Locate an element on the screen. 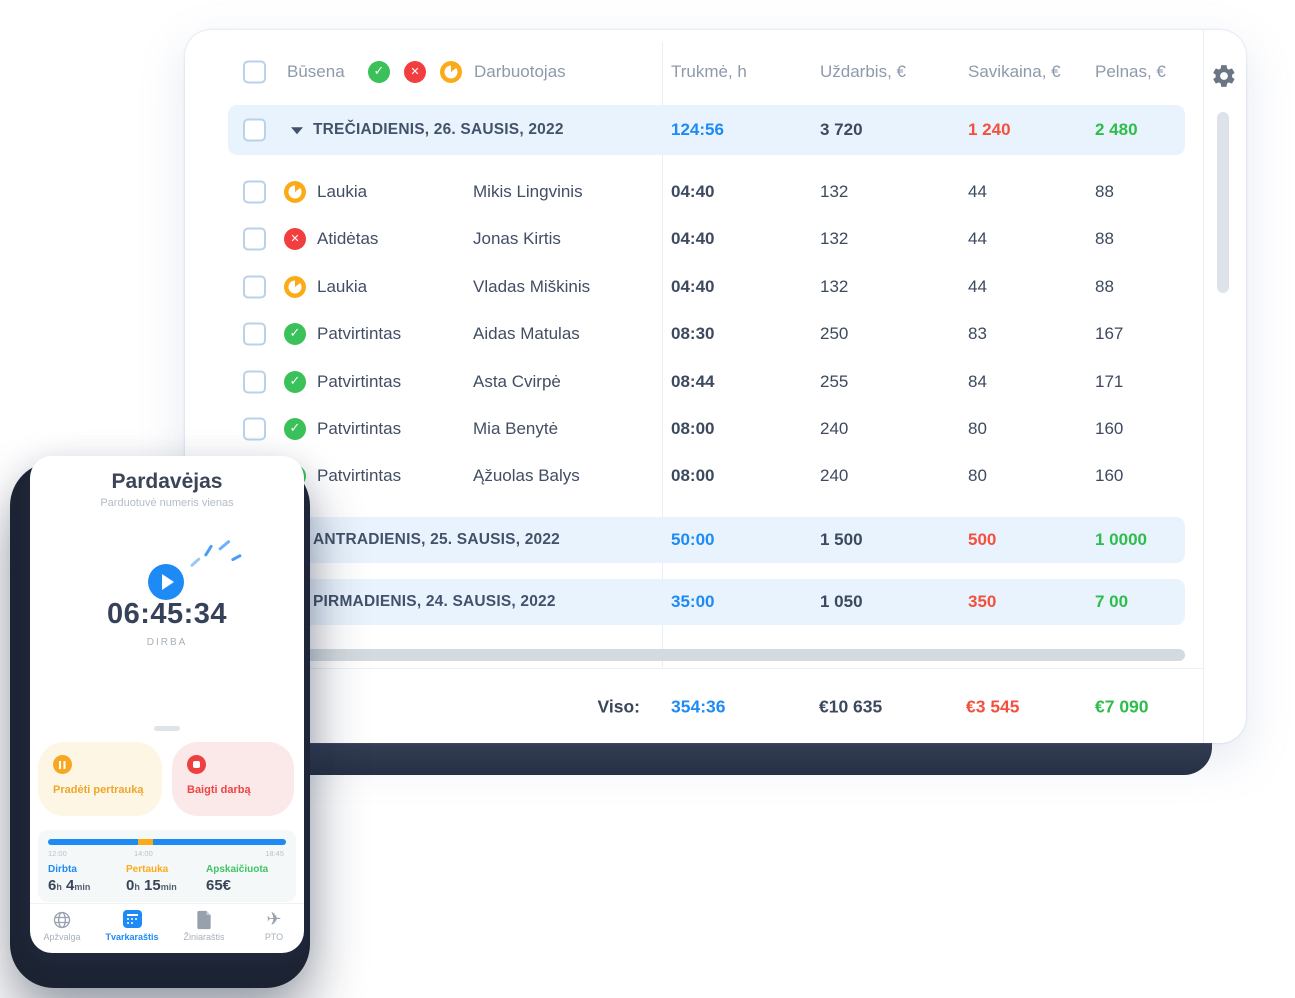 The width and height of the screenshot is (1295, 998). row-duration: 04:40 is located at coordinates (693, 191).